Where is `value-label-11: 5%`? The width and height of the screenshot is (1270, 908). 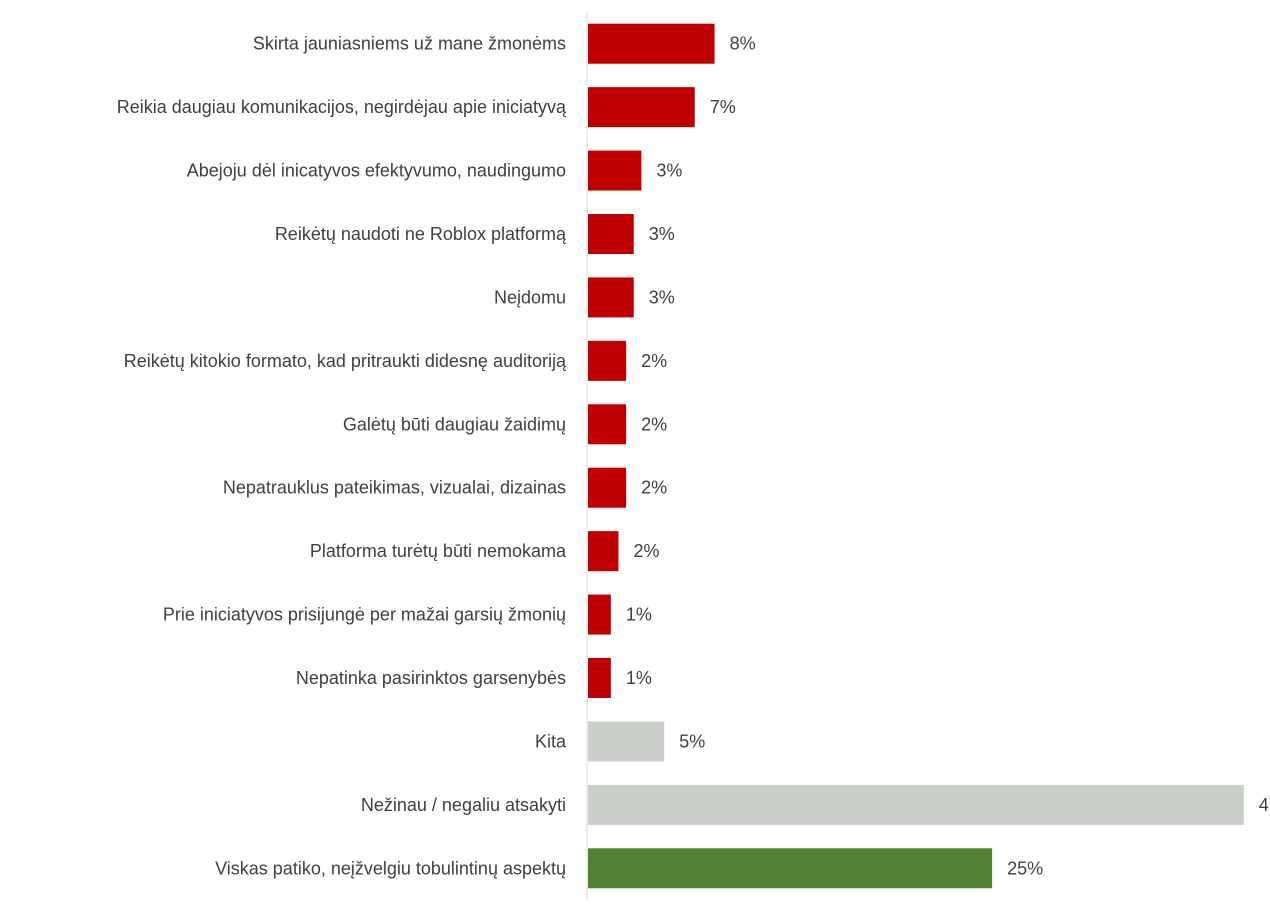 value-label-11: 5% is located at coordinates (692, 741).